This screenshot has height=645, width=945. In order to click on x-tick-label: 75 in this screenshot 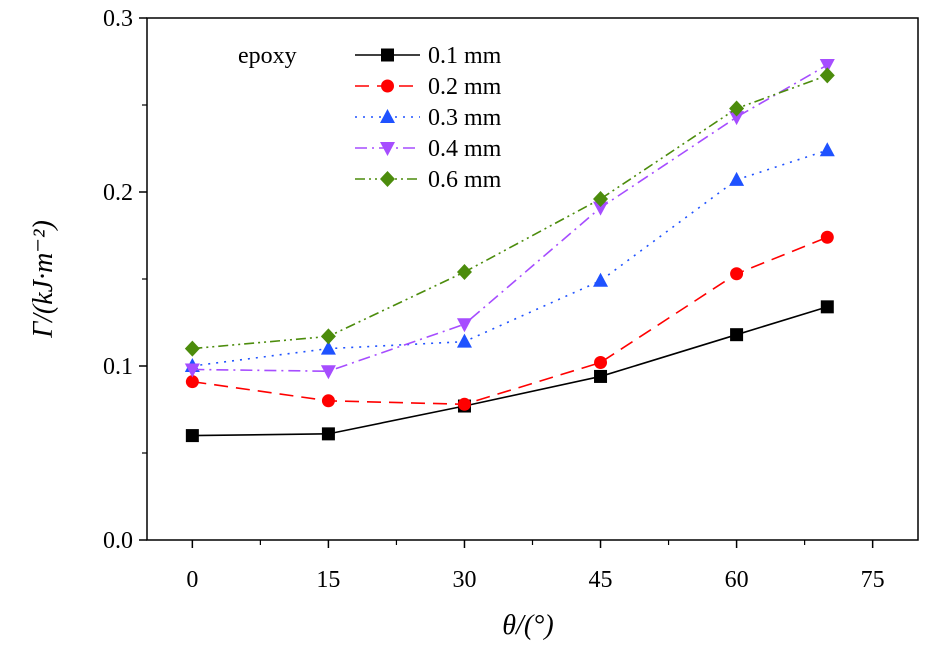, I will do `click(873, 580)`.